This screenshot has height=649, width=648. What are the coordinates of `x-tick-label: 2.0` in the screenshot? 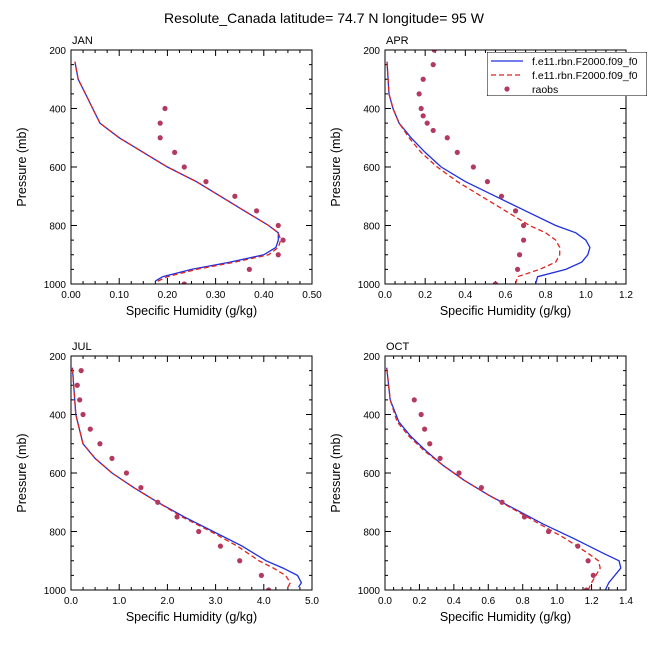 It's located at (167, 601).